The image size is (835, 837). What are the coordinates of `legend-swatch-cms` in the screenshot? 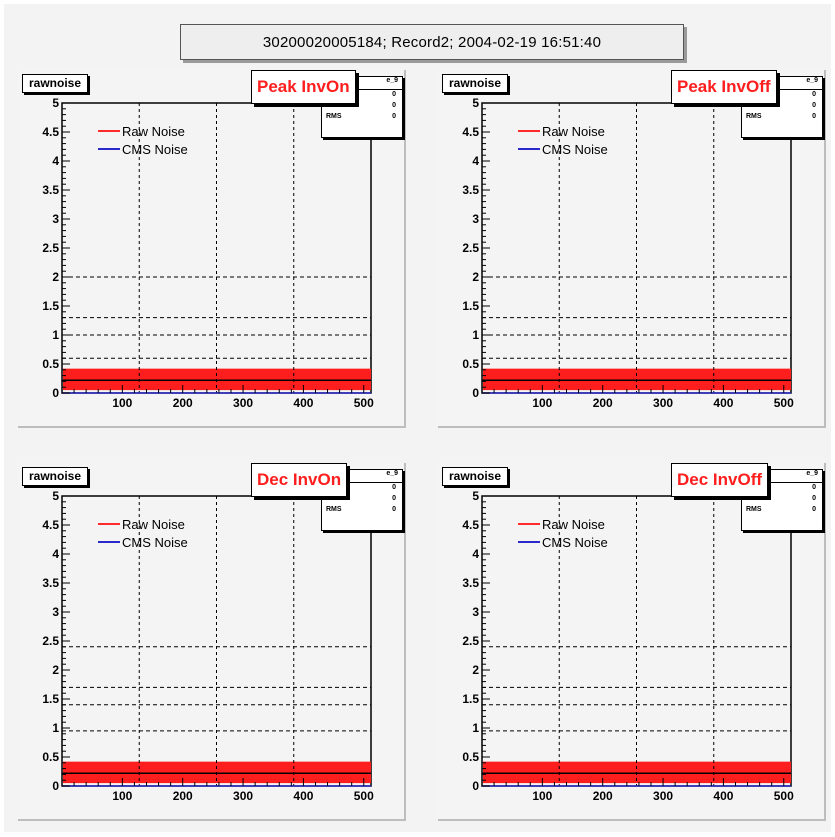 It's located at (109, 542).